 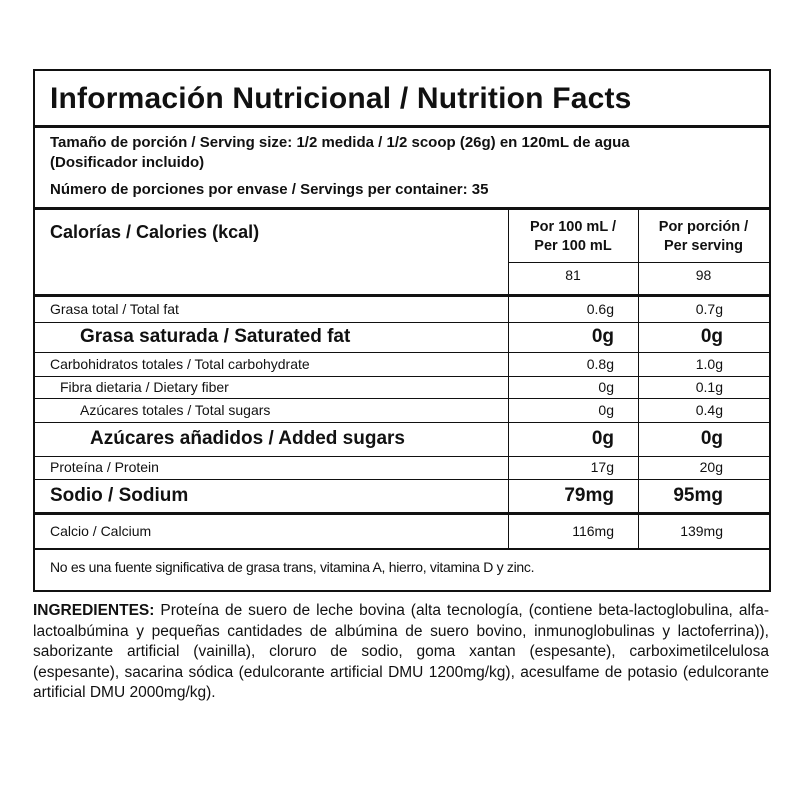 What do you see at coordinates (711, 467) in the screenshot?
I see `per-serving-value: 20g` at bounding box center [711, 467].